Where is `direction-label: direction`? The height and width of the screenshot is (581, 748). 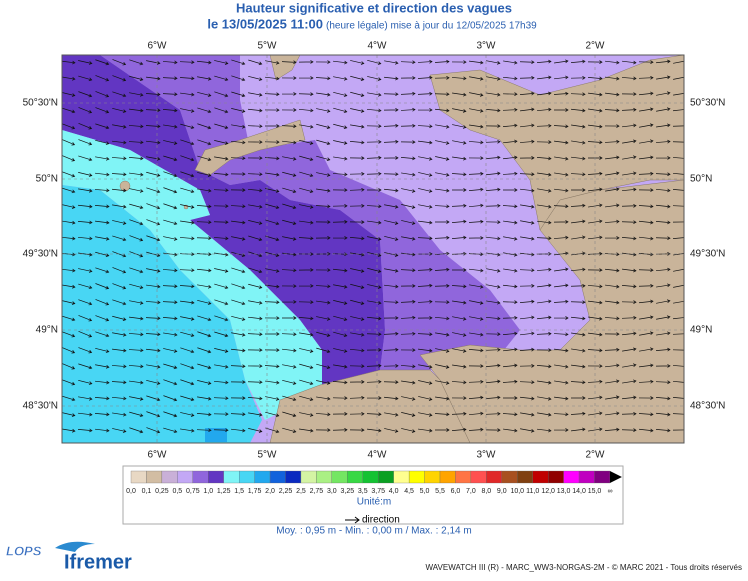 direction-label: direction is located at coordinates (381, 520).